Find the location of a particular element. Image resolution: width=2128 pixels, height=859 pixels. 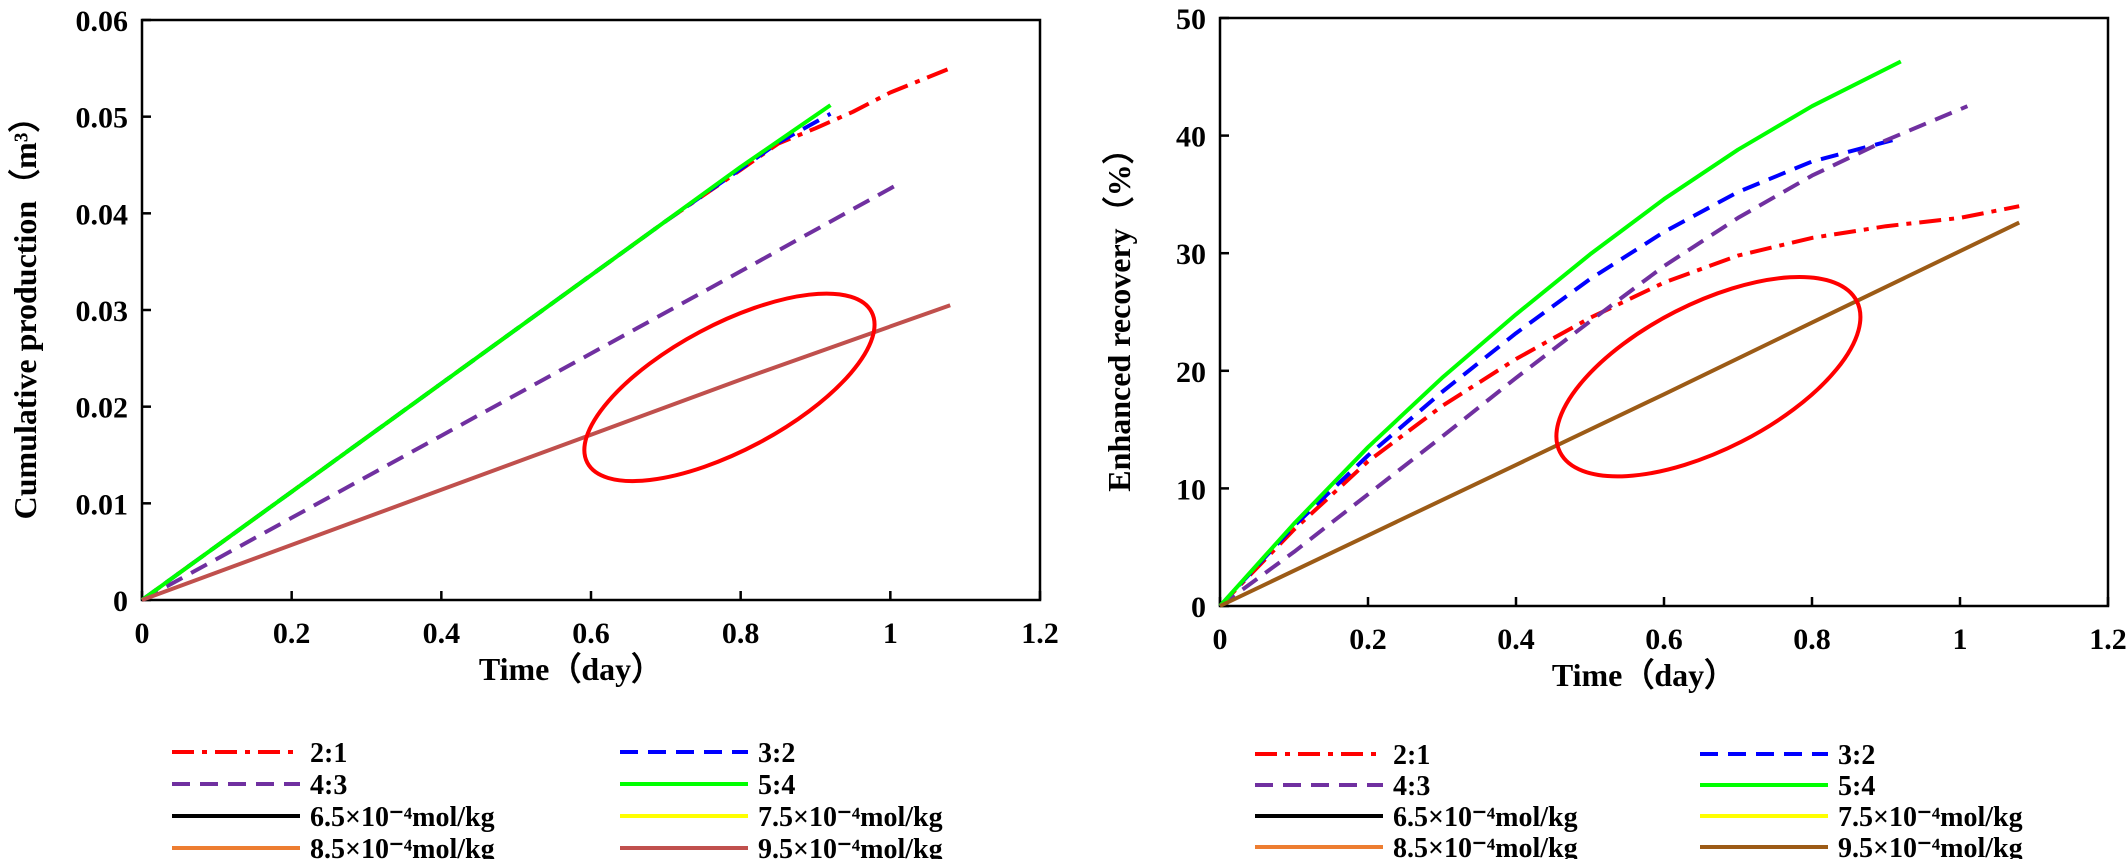

y-tick-label: 0.05 is located at coordinates (102, 118).